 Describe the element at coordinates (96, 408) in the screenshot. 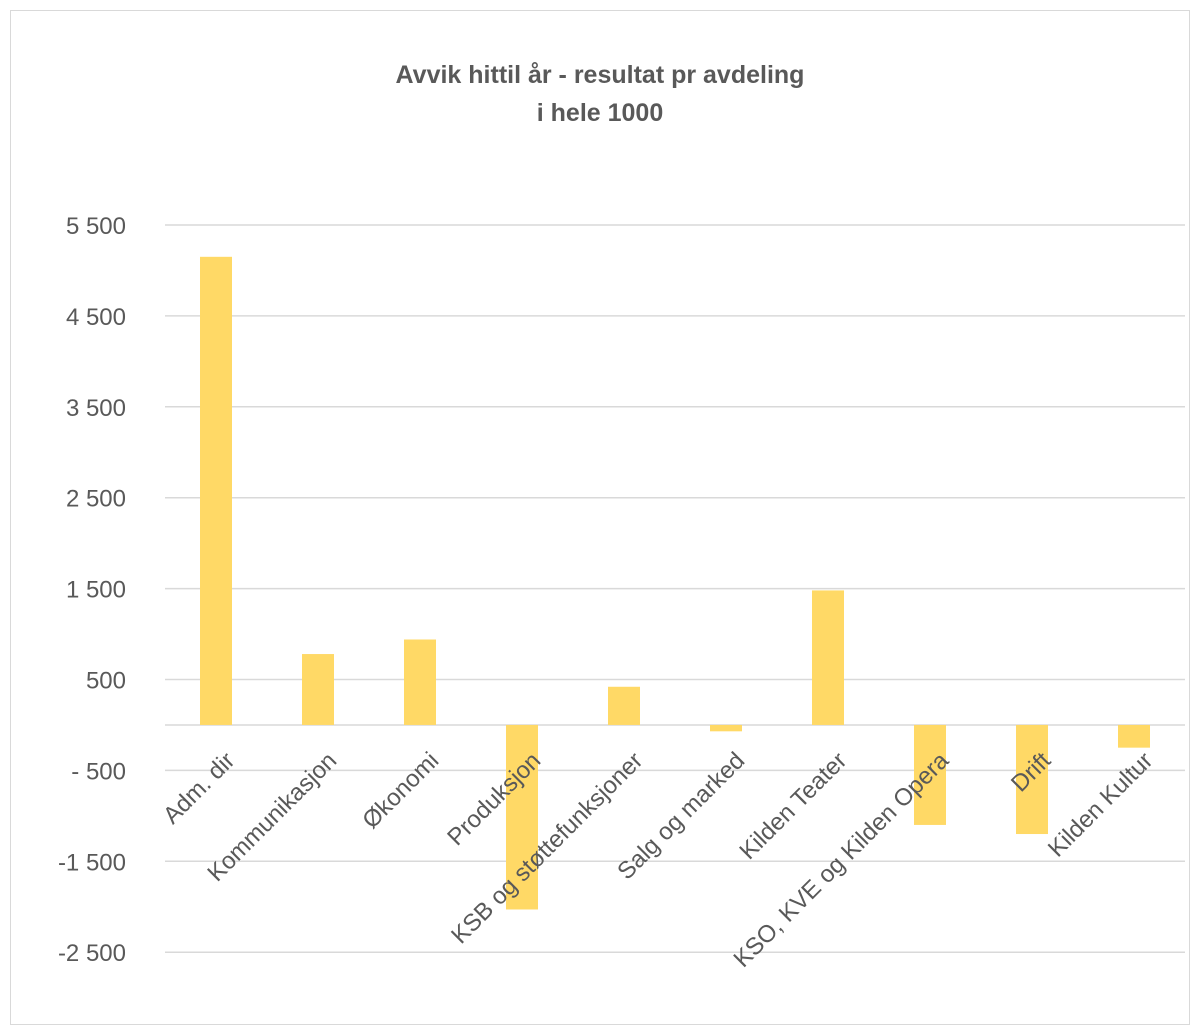

I see `y-tick-label: 3 500` at that location.